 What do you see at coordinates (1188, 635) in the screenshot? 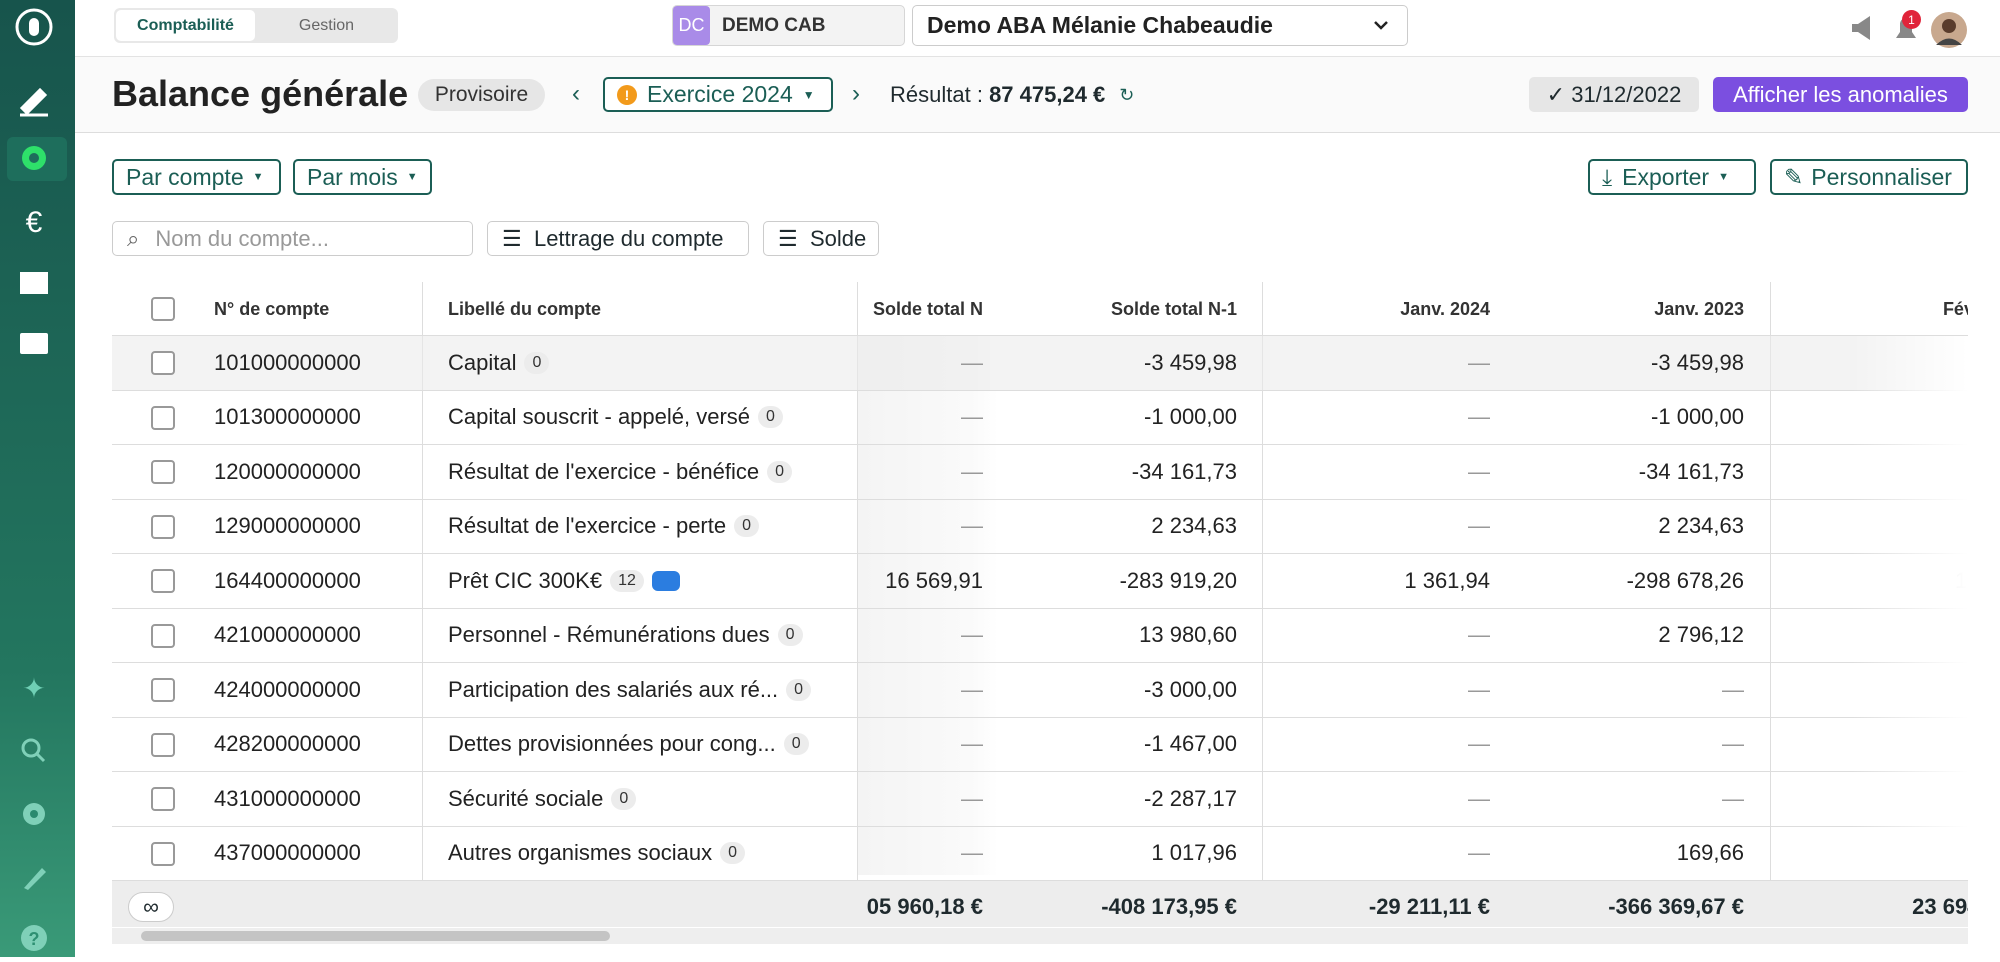
I see `balance-value: 13 980,60` at bounding box center [1188, 635].